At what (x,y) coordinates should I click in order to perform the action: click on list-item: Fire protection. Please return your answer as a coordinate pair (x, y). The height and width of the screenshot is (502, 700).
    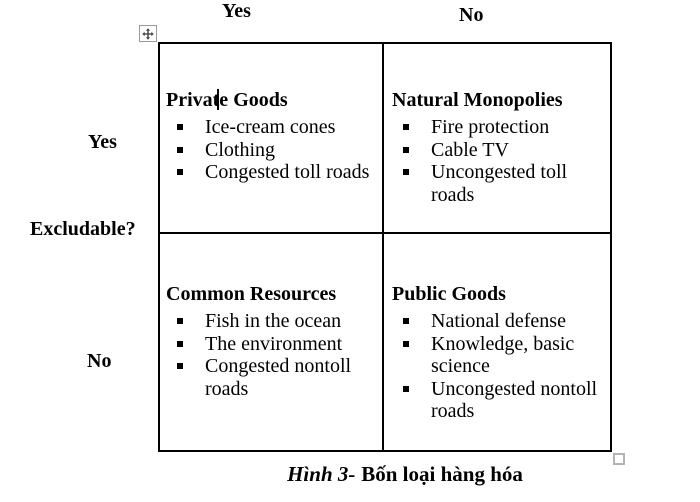
    Looking at the image, I should click on (499, 127).